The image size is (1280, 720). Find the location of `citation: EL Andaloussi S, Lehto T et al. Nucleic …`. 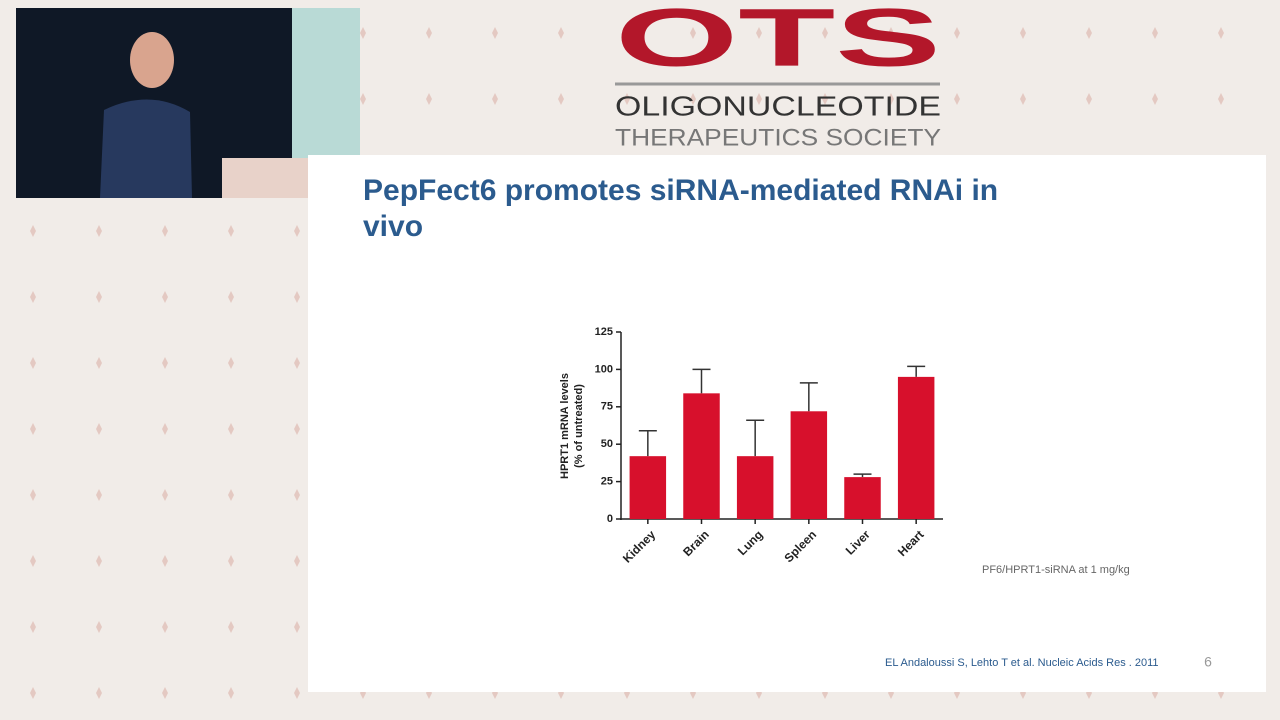

citation: EL Andaloussi S, Lehto T et al. Nucleic … is located at coordinates (1022, 663).